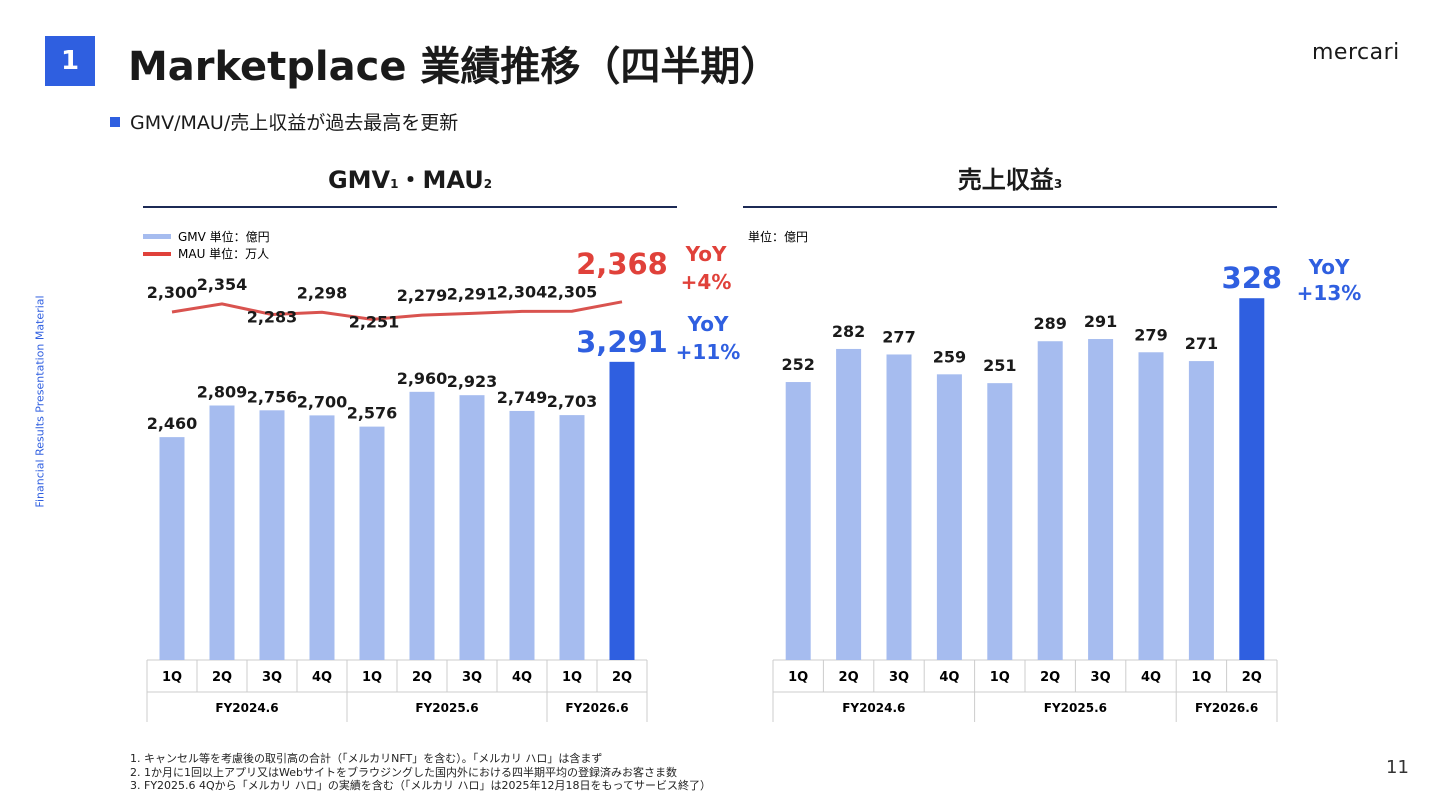 The height and width of the screenshot is (808, 1444). What do you see at coordinates (172, 423) in the screenshot?
I see `gmv-data-label: 2,460` at bounding box center [172, 423].